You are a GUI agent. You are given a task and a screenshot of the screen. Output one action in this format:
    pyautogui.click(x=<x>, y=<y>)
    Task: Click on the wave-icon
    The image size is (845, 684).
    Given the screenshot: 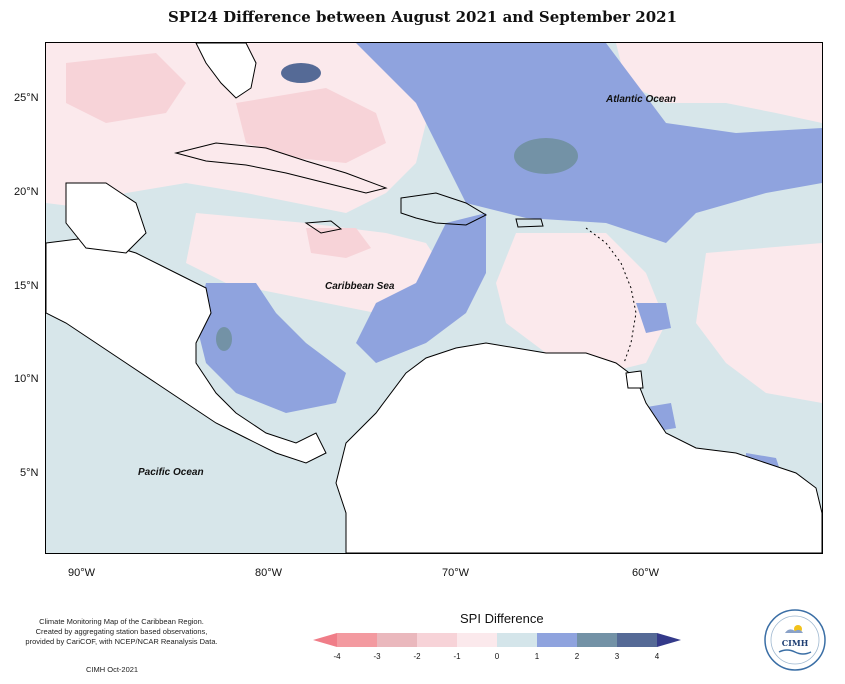 What is the action you would take?
    pyautogui.click(x=795, y=652)
    